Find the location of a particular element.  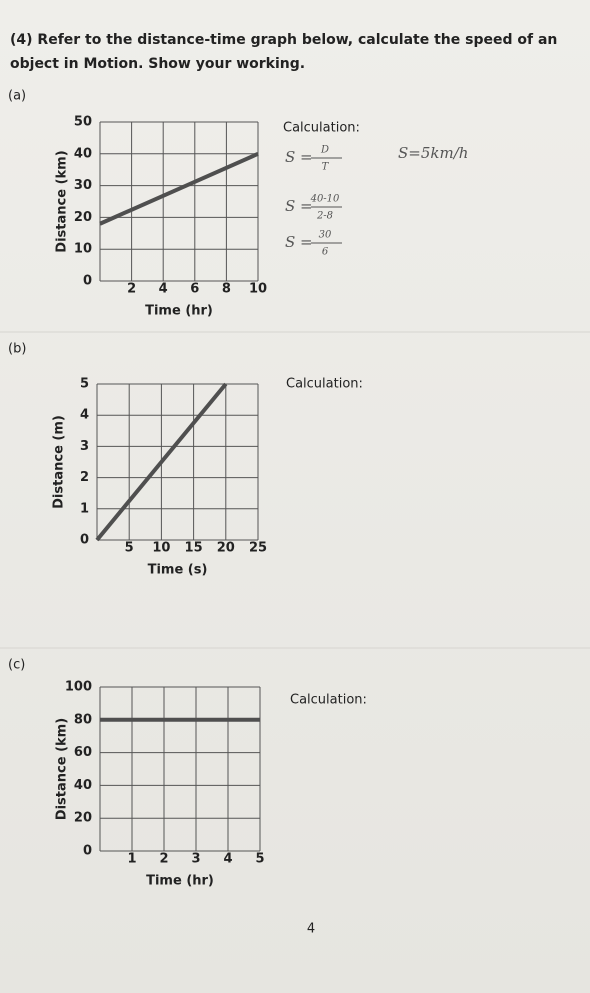

working-num: D is located at coordinates (324, 150).